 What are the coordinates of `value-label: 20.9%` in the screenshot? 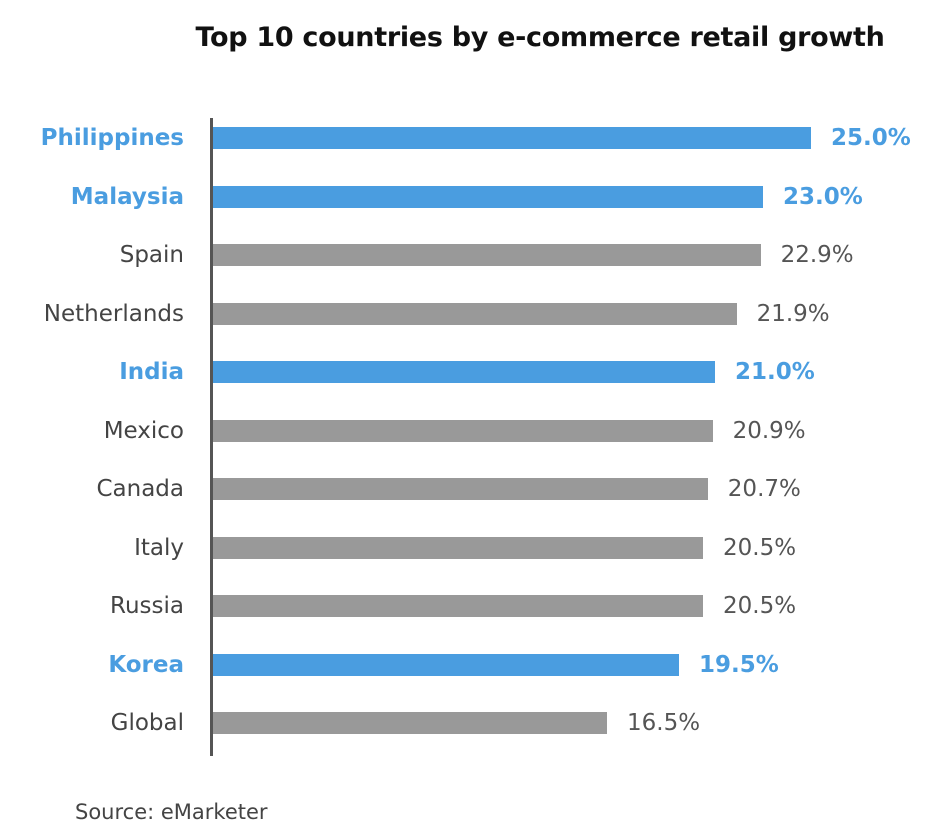 It's located at (769, 430).